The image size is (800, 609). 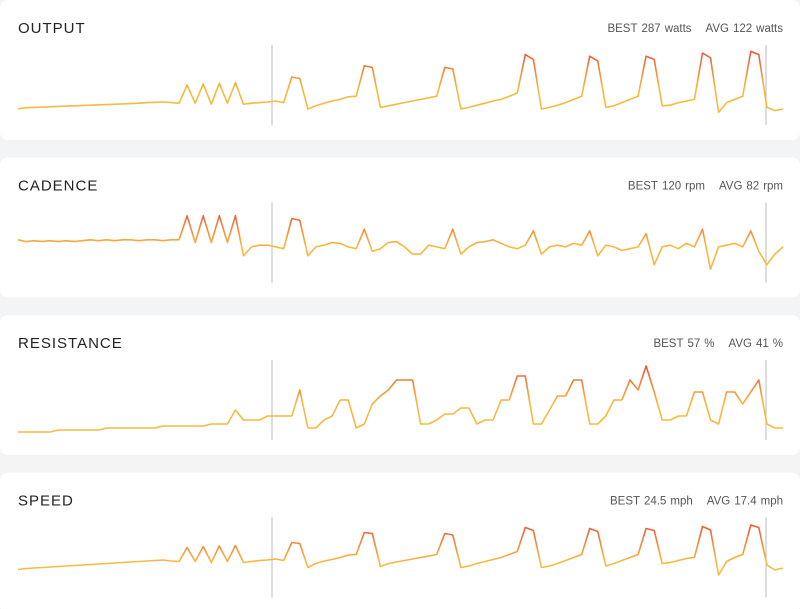 What do you see at coordinates (773, 187) in the screenshot?
I see `stat-avg-unit: rpm` at bounding box center [773, 187].